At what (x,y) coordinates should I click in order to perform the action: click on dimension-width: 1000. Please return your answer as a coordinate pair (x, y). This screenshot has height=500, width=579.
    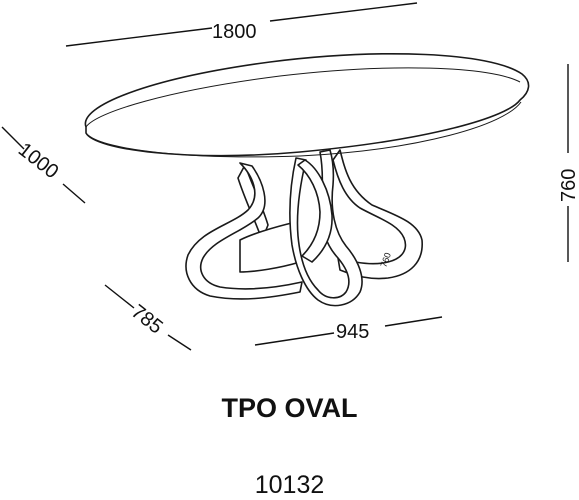
    Looking at the image, I should click on (43, 165).